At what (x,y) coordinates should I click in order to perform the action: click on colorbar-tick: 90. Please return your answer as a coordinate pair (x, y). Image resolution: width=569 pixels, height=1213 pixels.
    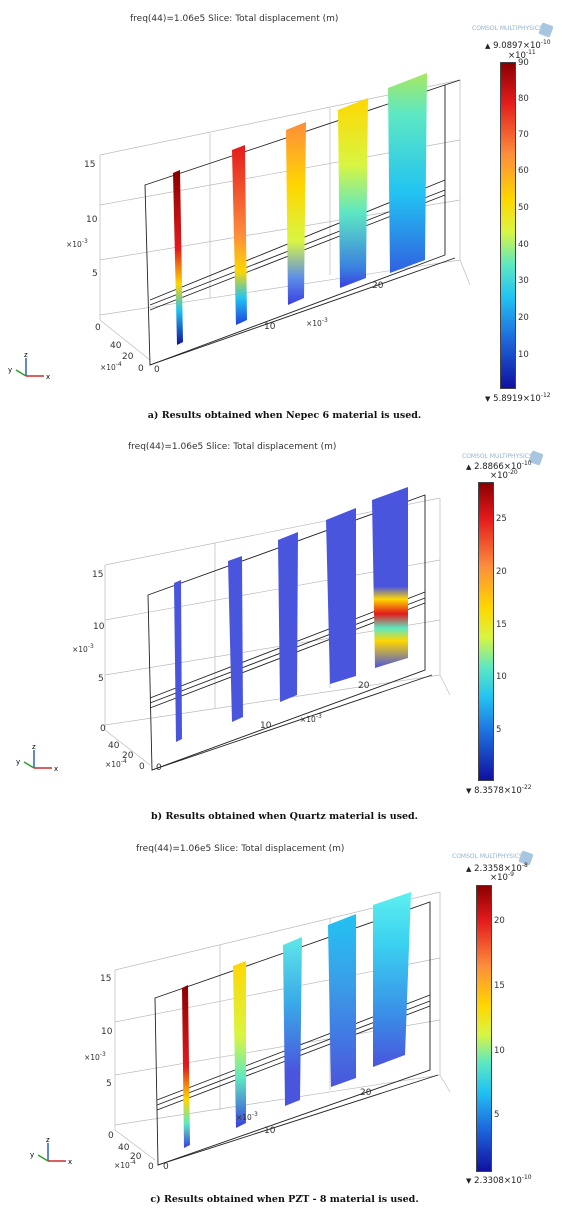
    Looking at the image, I should click on (523, 63).